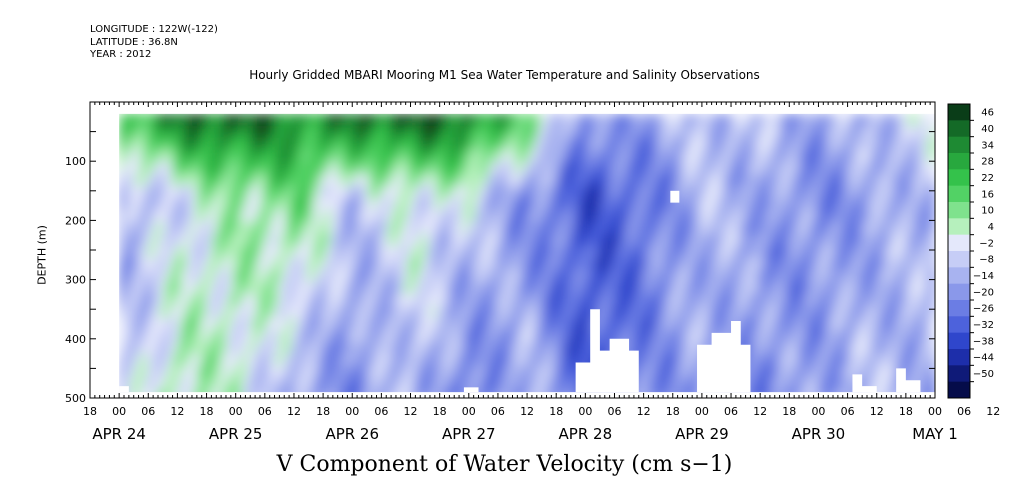  What do you see at coordinates (75, 220) in the screenshot?
I see `y-tick-label: 200` at bounding box center [75, 220].